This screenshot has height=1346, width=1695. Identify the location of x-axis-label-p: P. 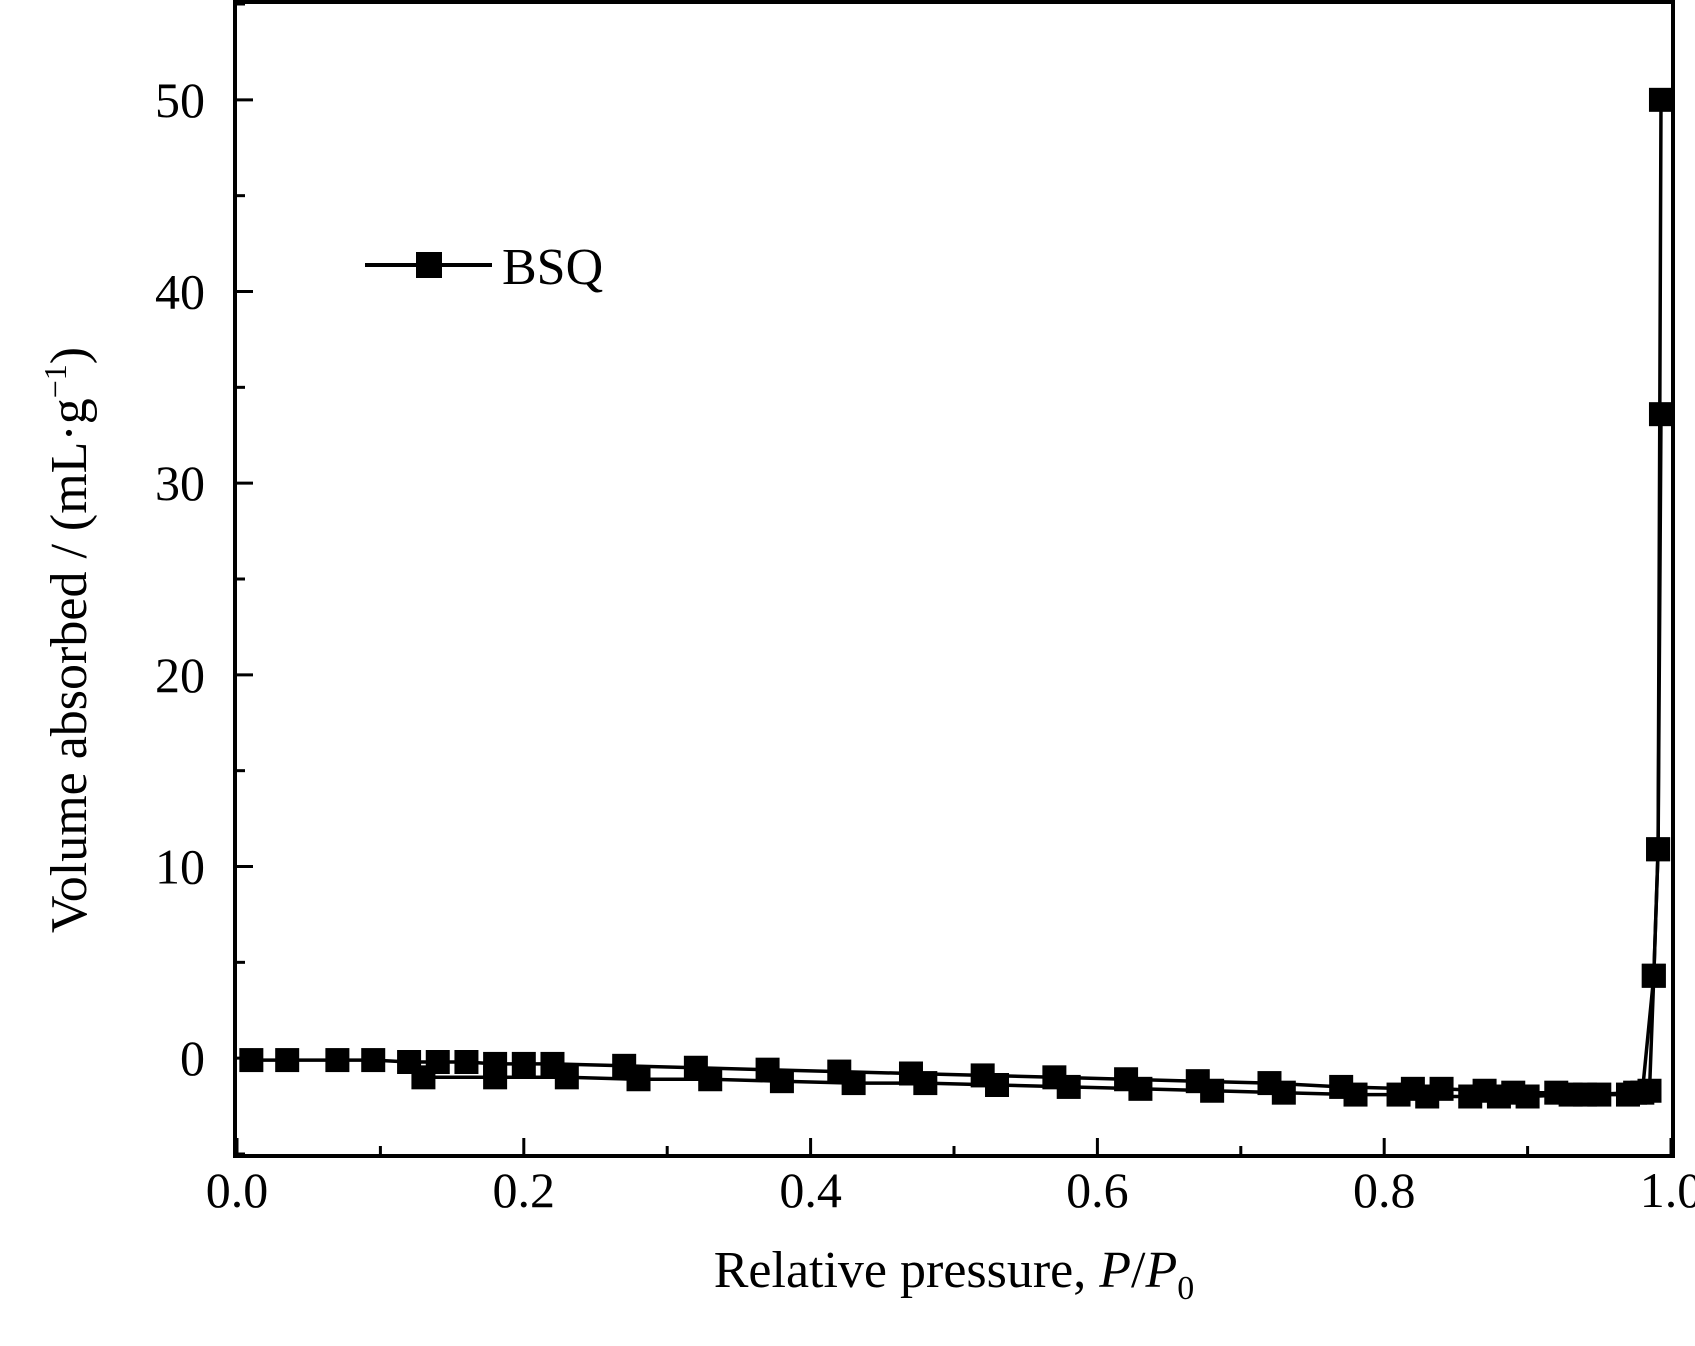
(1114, 1270).